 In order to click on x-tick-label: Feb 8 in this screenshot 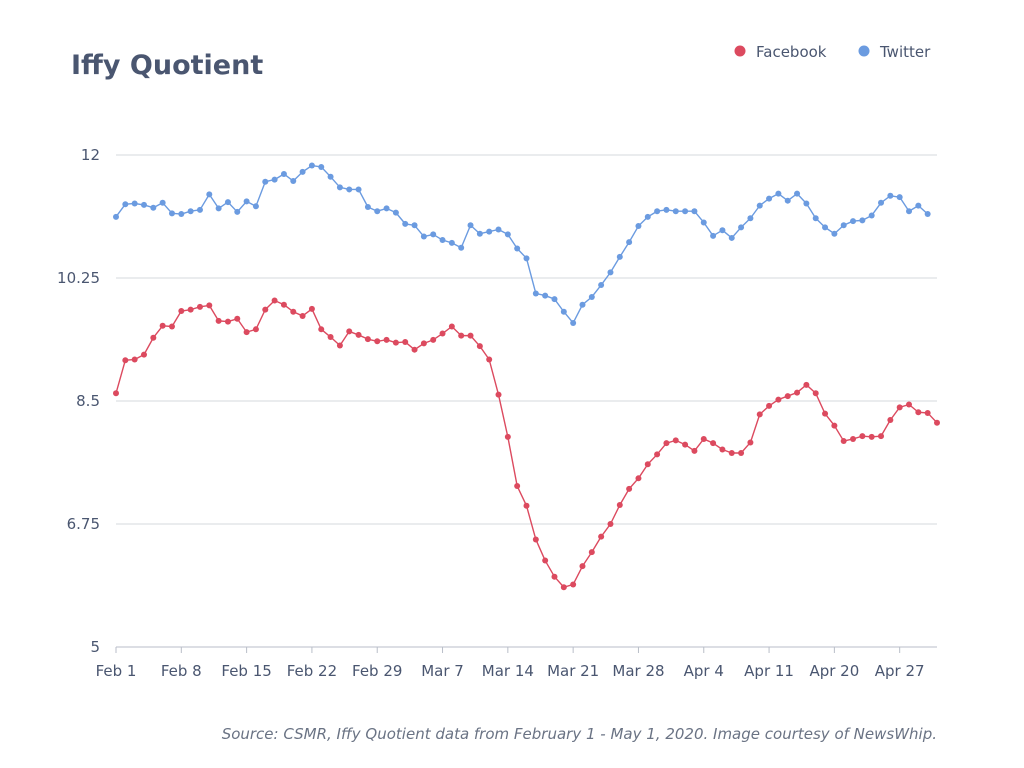, I will do `click(181, 671)`.